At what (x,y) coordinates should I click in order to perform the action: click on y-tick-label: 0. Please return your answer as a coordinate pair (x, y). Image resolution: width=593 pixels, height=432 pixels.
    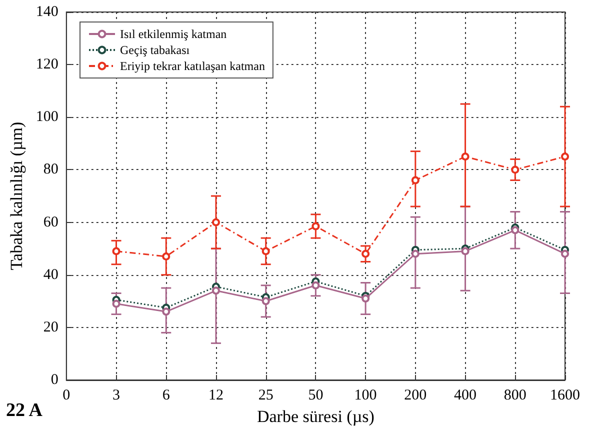
    Looking at the image, I should click on (54, 380).